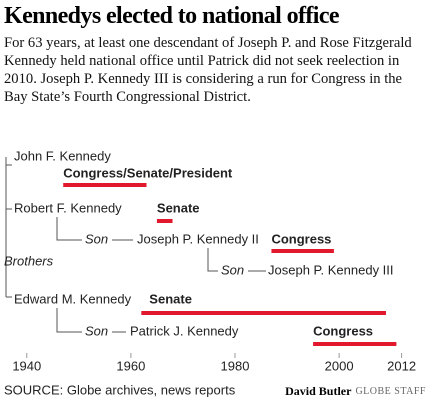 This screenshot has width=430, height=404. Describe the element at coordinates (62, 155) in the screenshot. I see `person-name: John F. Kennedy` at that location.